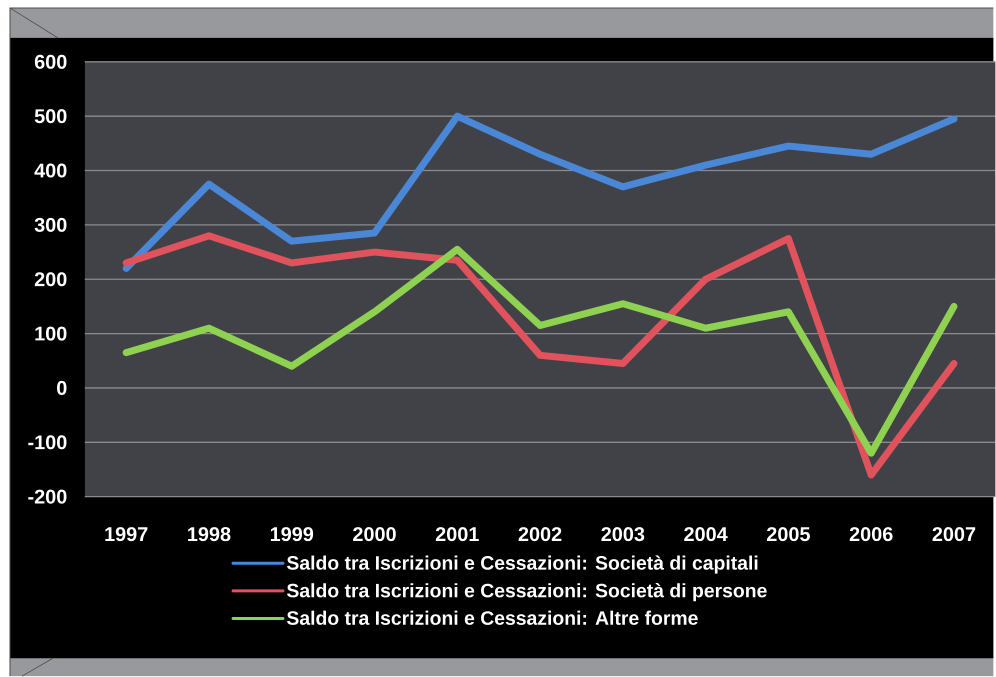  What do you see at coordinates (50, 225) in the screenshot?
I see `y-tick-label: 300` at bounding box center [50, 225].